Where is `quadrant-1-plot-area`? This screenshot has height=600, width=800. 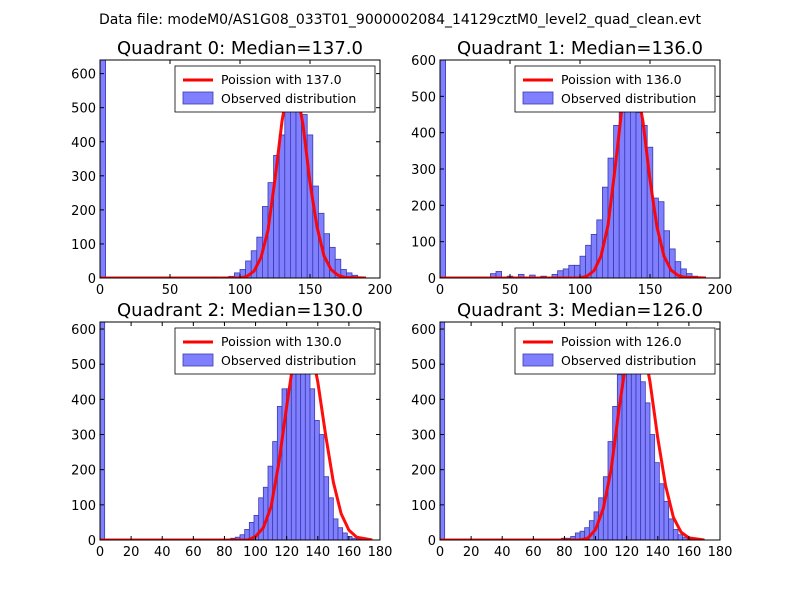 quadrant-1-plot-area is located at coordinates (573, 169).